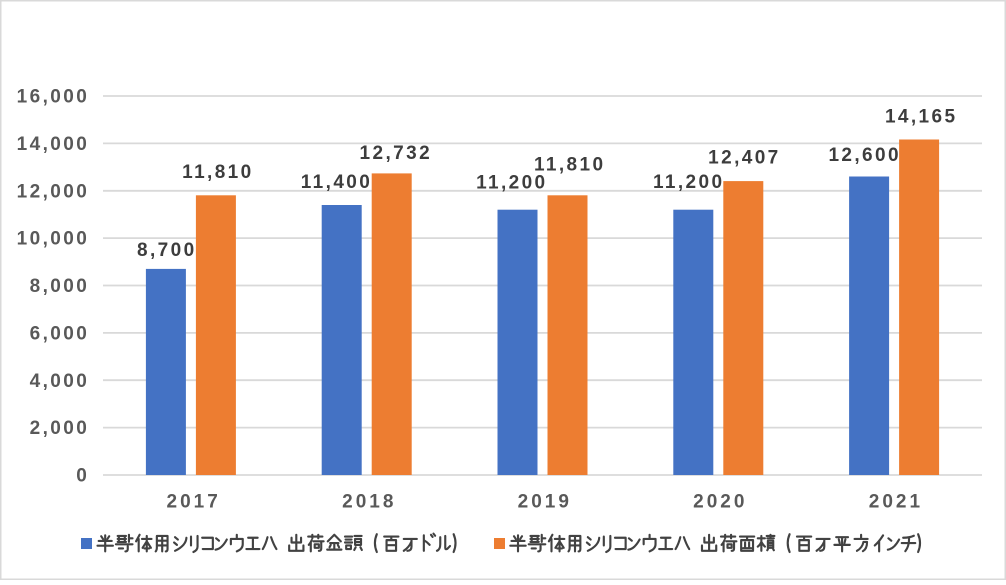 The height and width of the screenshot is (585, 1006). I want to click on svg-text: 16,000, so click(53, 97).